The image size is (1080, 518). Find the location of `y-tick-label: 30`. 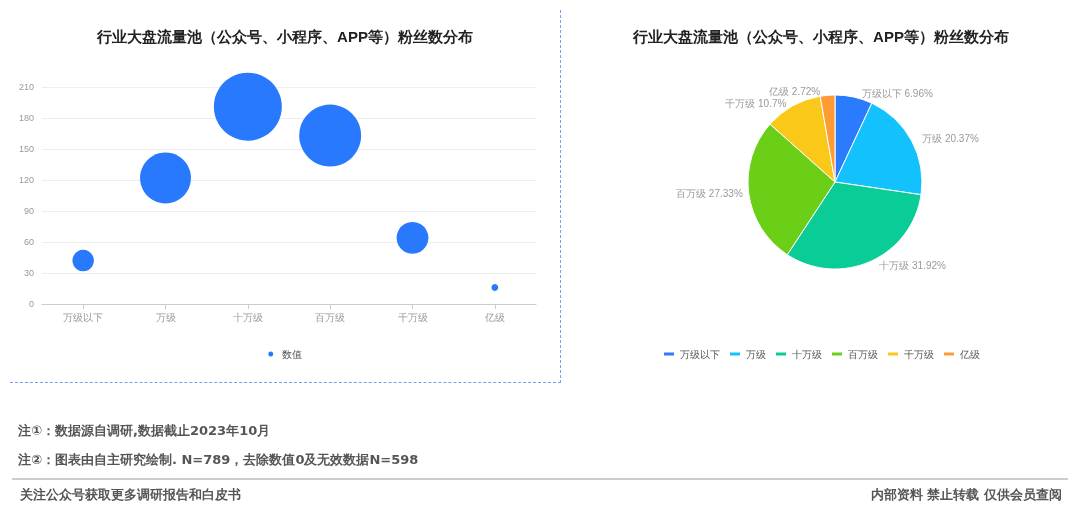

y-tick-label: 30 is located at coordinates (28, 273).